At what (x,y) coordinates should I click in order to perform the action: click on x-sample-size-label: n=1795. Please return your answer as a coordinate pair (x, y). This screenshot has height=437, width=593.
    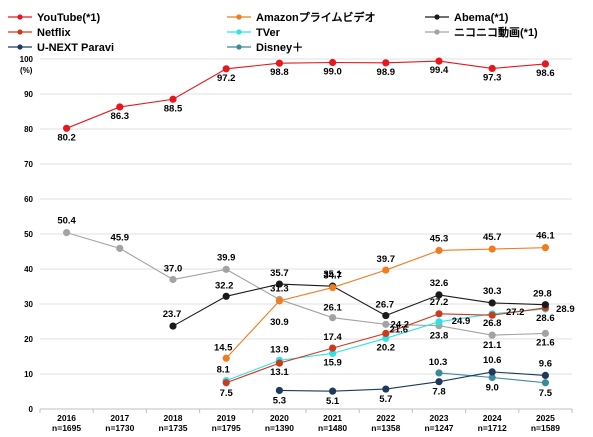
    Looking at the image, I should click on (226, 428).